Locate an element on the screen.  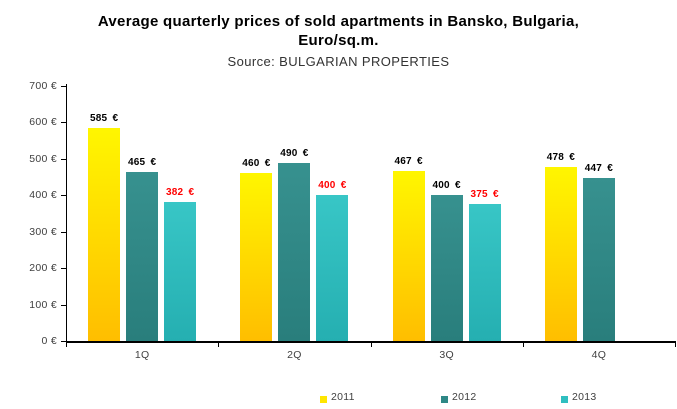
bar-2013-1Q is located at coordinates (180, 271).